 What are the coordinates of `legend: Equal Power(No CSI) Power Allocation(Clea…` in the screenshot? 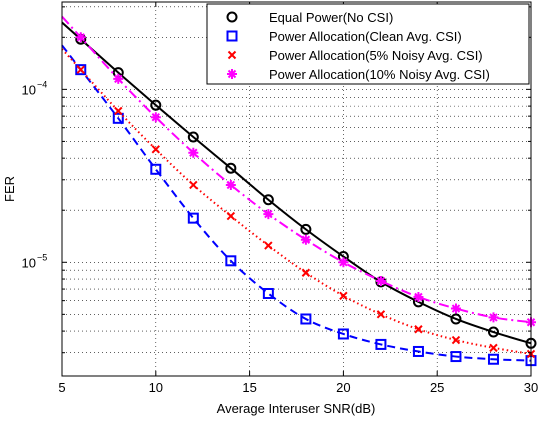 It's located at (368, 44).